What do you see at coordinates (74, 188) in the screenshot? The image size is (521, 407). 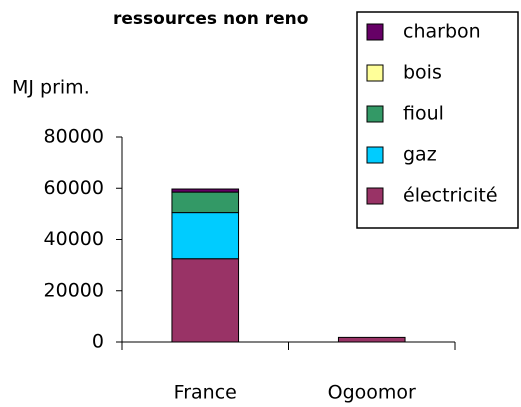 I see `y-tick-label: 60000` at bounding box center [74, 188].